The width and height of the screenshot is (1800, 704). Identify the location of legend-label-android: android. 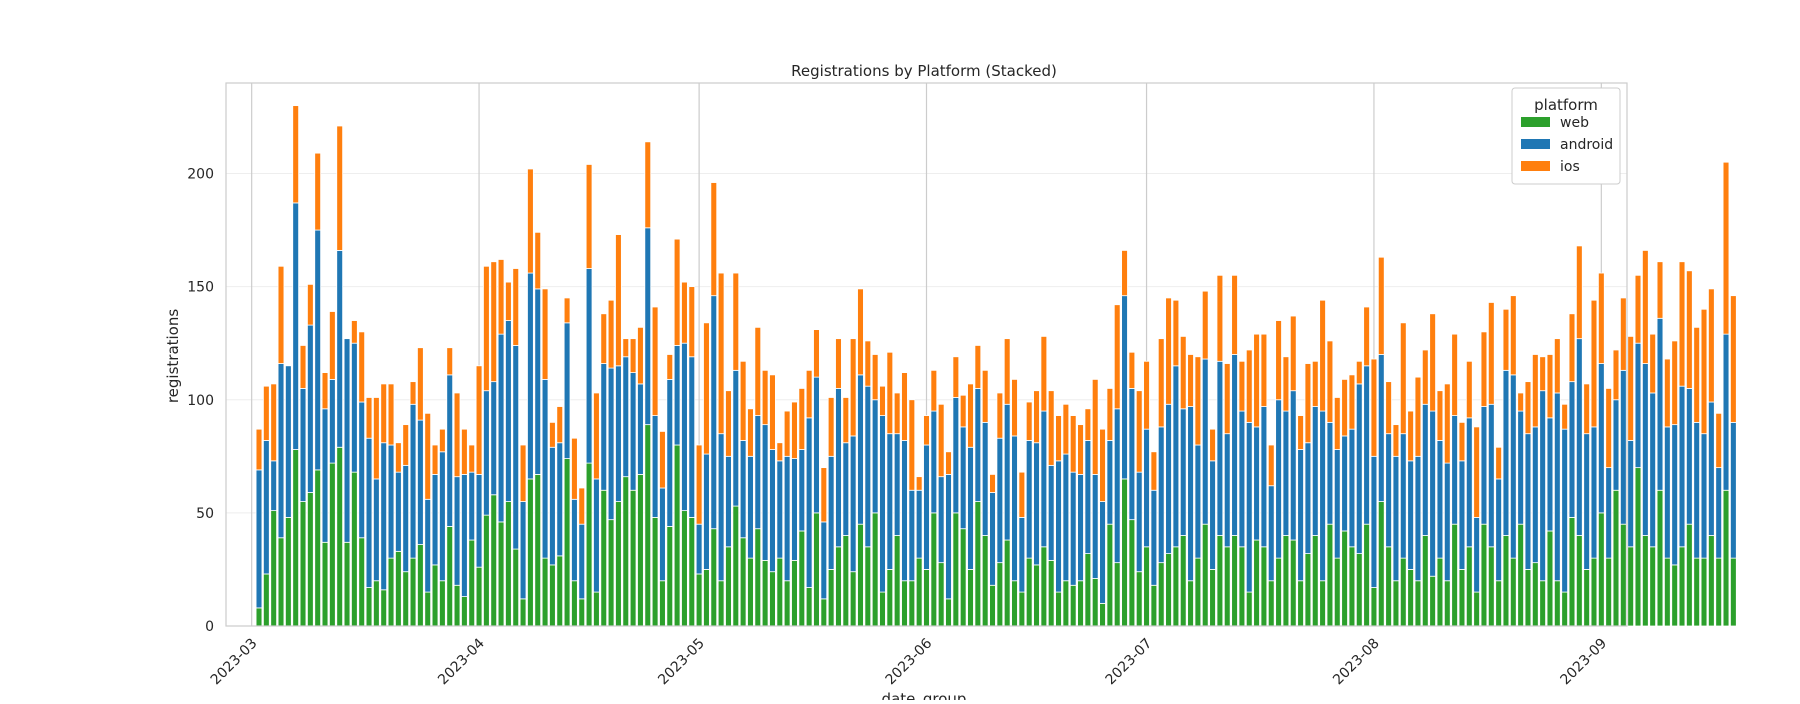
(1586, 145).